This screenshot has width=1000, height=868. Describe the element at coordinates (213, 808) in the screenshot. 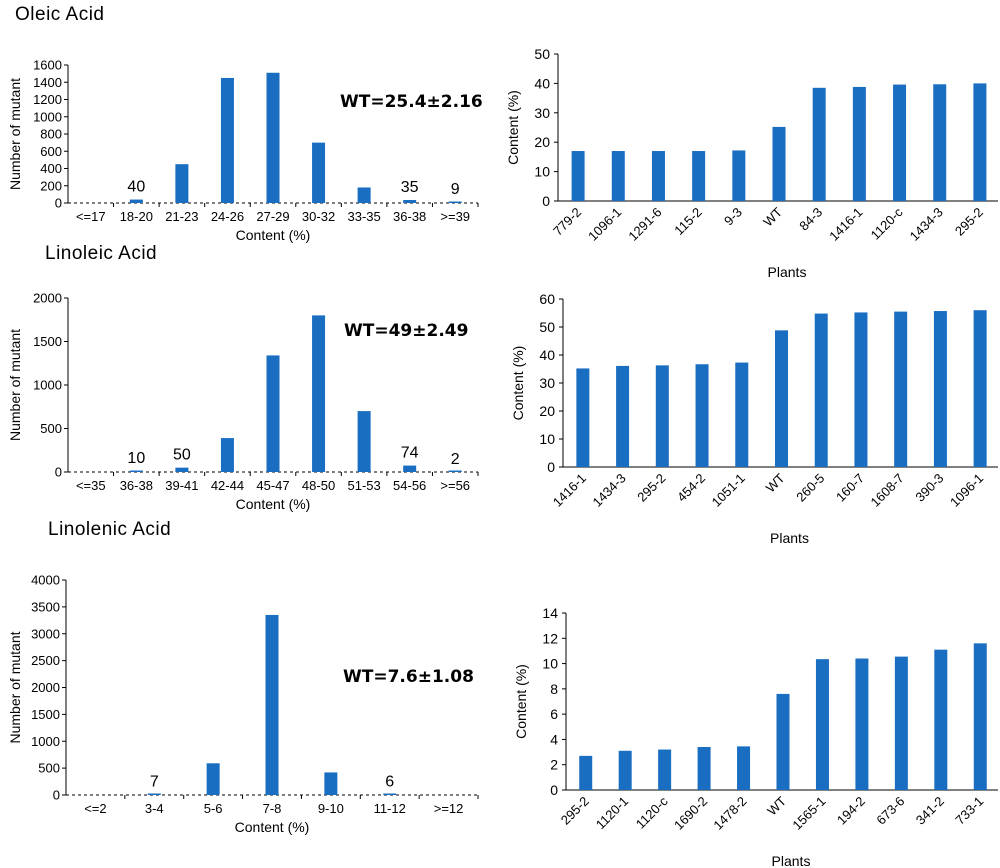

I see `p2-hist-x-tick-label: 5-6` at that location.